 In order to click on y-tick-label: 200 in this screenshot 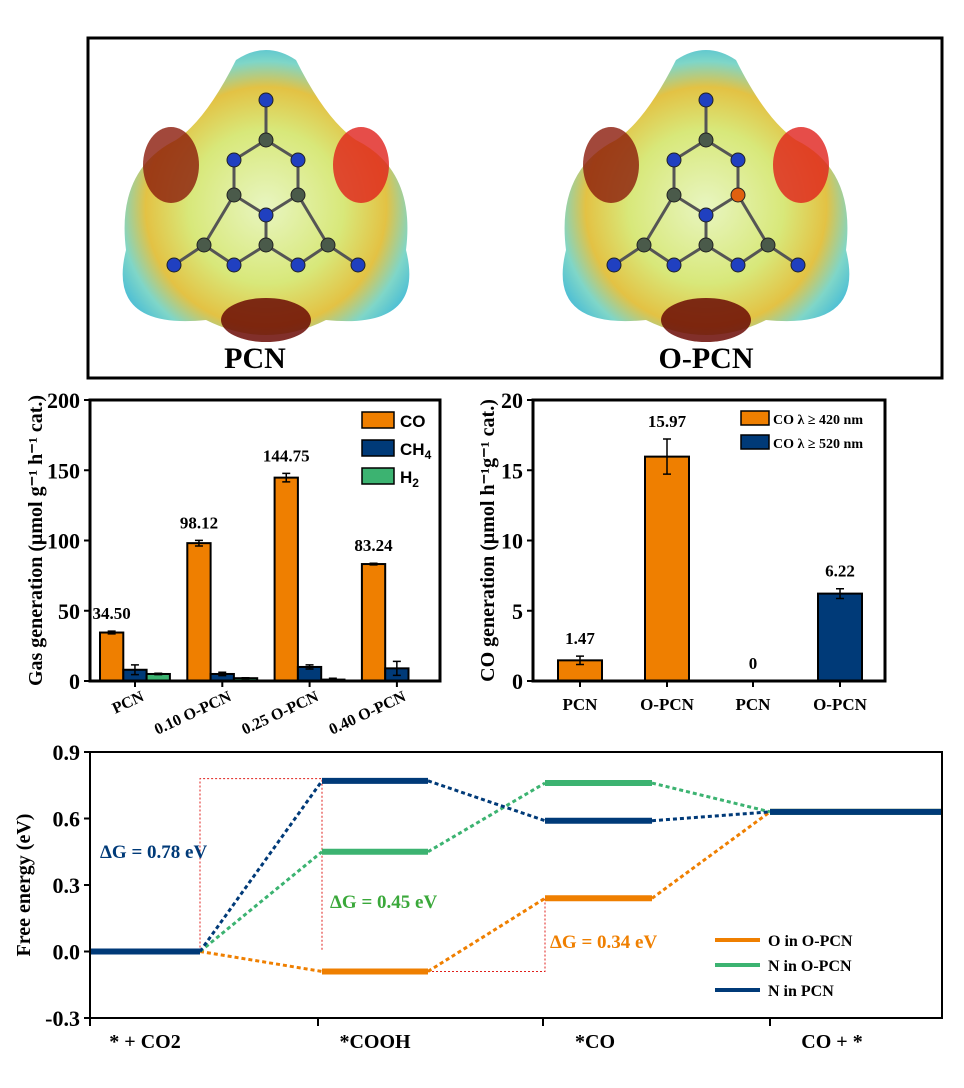, I will do `click(63, 400)`.